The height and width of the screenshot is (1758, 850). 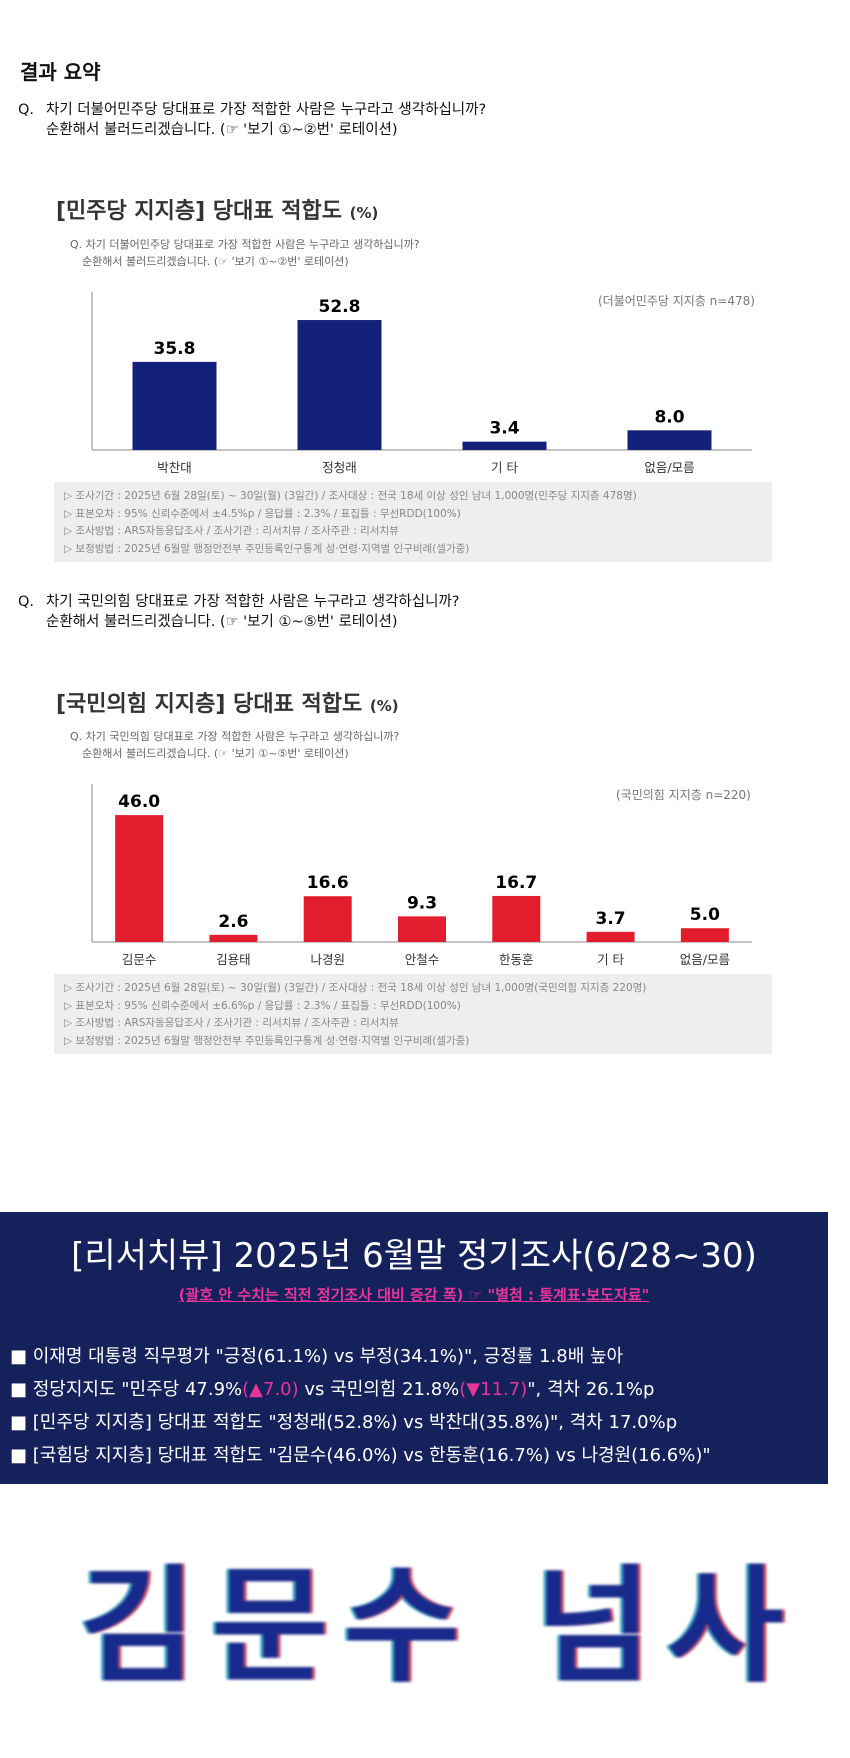 I want to click on data-label: 2.6, so click(x=233, y=922).